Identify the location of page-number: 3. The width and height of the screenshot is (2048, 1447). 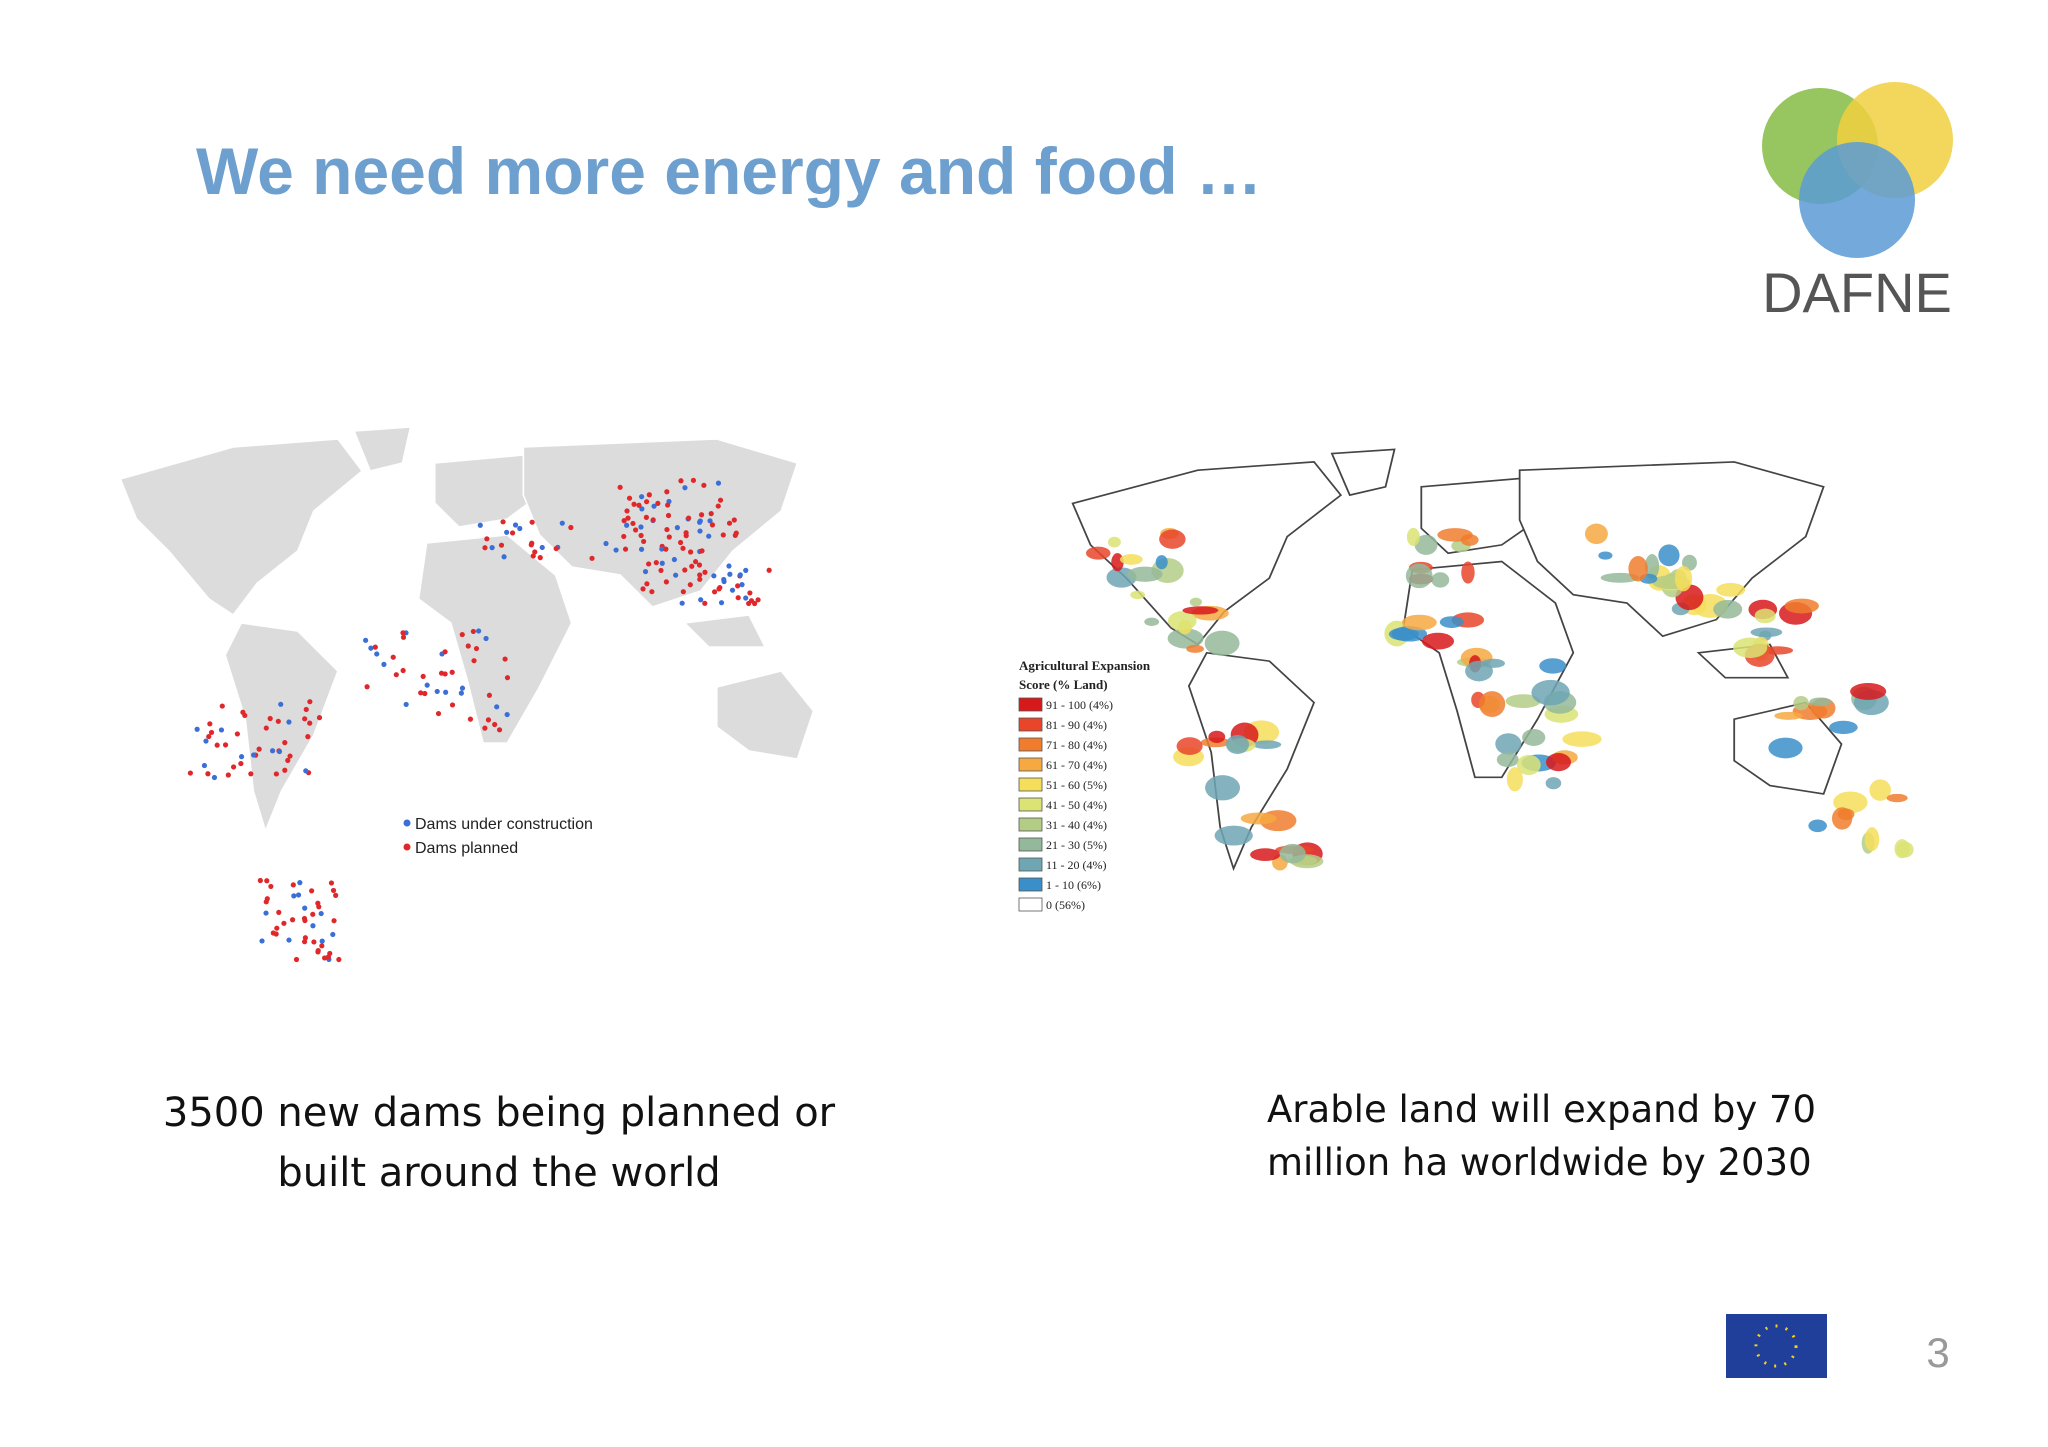
(1937, 1352).